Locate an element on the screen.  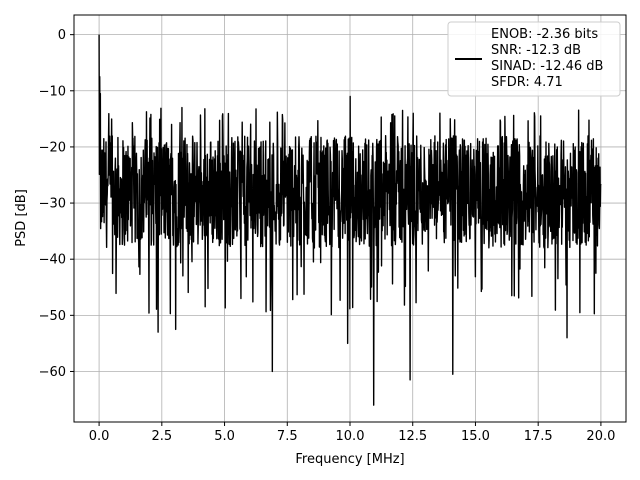
y-tick-label: −40 is located at coordinates (52, 260).